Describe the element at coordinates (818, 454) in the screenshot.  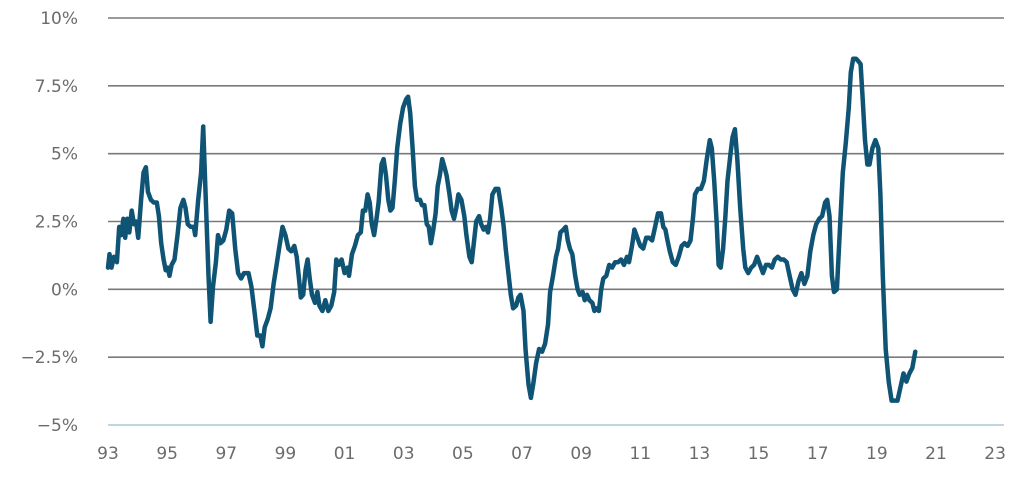
I see `x-tick-label: 17` at that location.